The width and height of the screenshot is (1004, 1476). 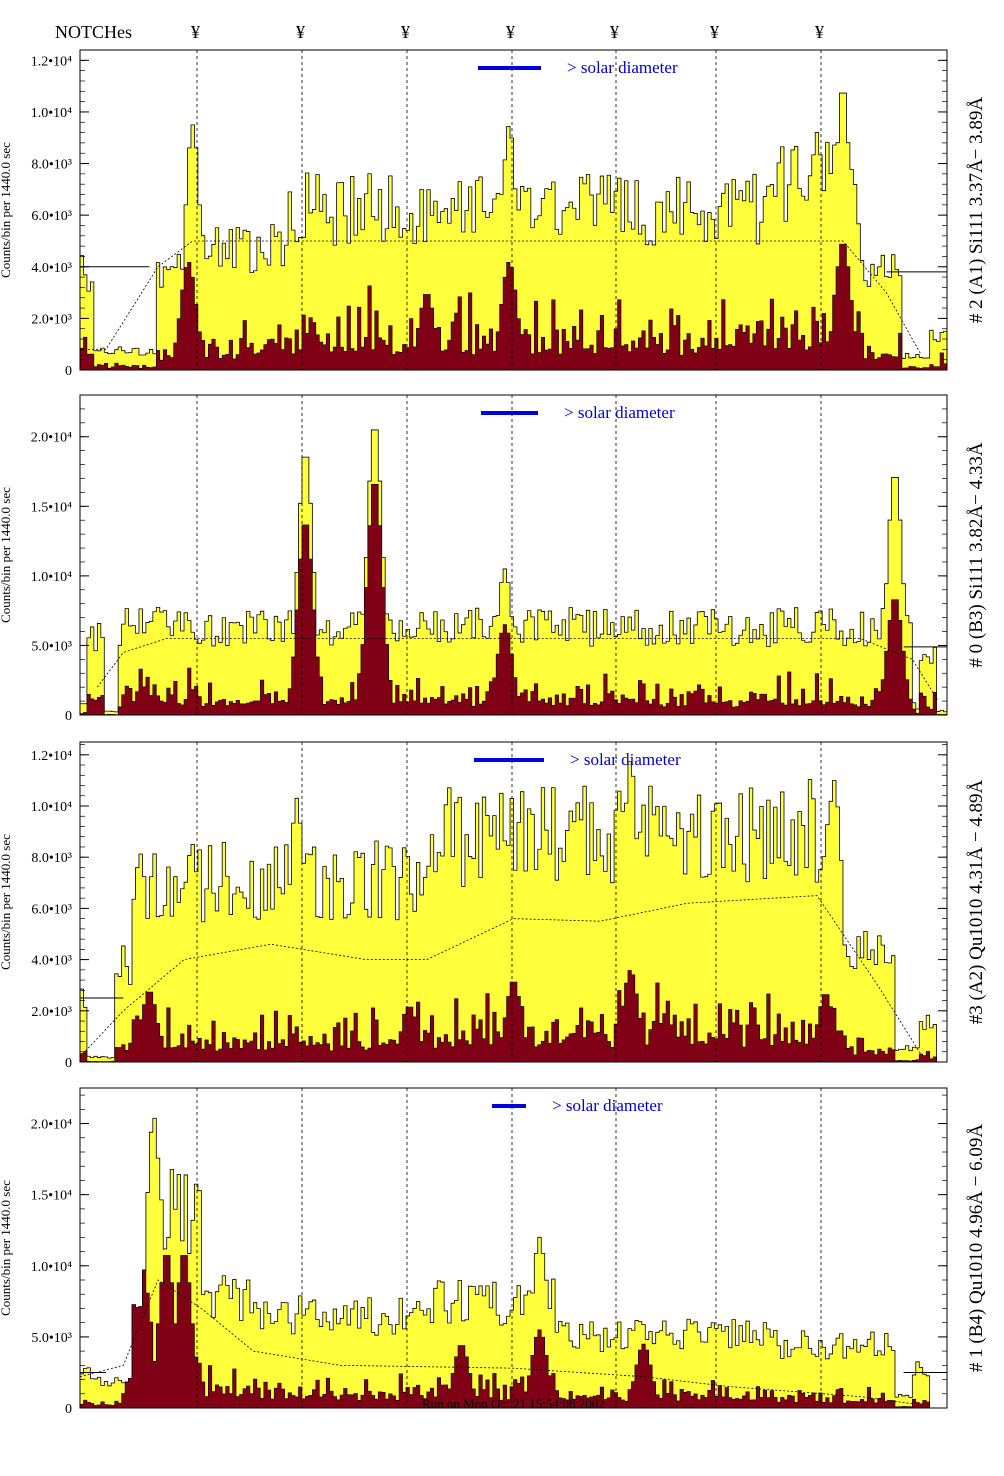 What do you see at coordinates (976, 210) in the screenshot?
I see `detector-label: # 2 (A1) Si111 3.37Å− 3.89Å` at bounding box center [976, 210].